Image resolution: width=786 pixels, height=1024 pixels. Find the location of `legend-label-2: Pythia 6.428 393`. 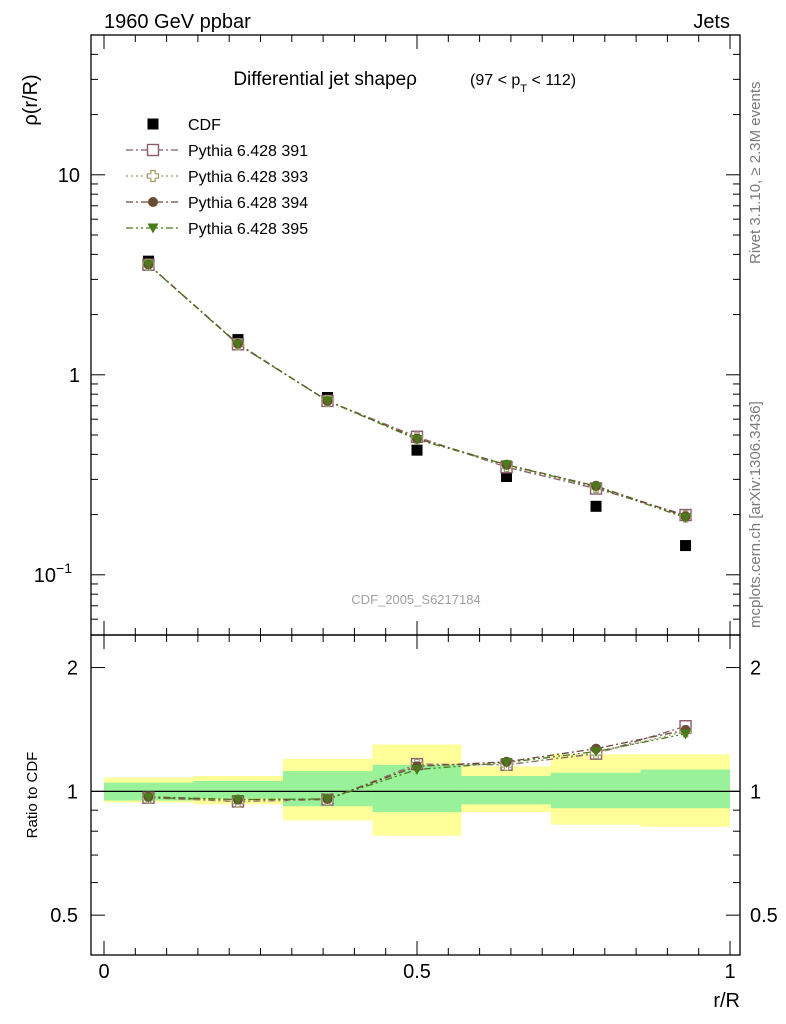

legend-label-2: Pythia 6.428 393 is located at coordinates (248, 177).